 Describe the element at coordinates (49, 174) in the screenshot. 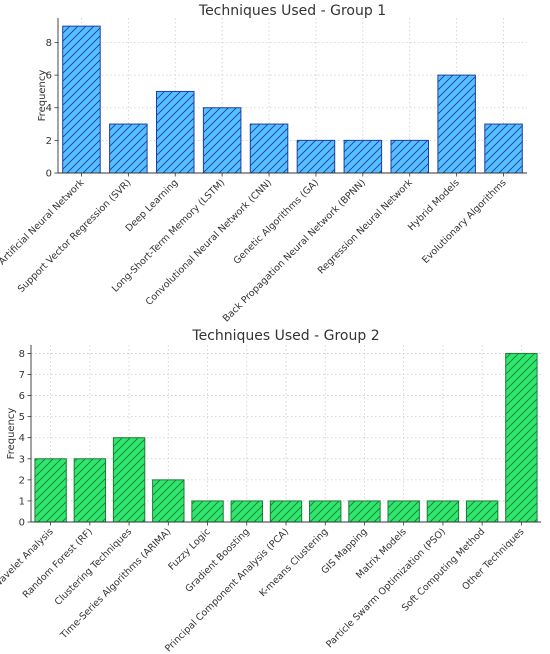

I see `group1-ytick-label: 0` at that location.